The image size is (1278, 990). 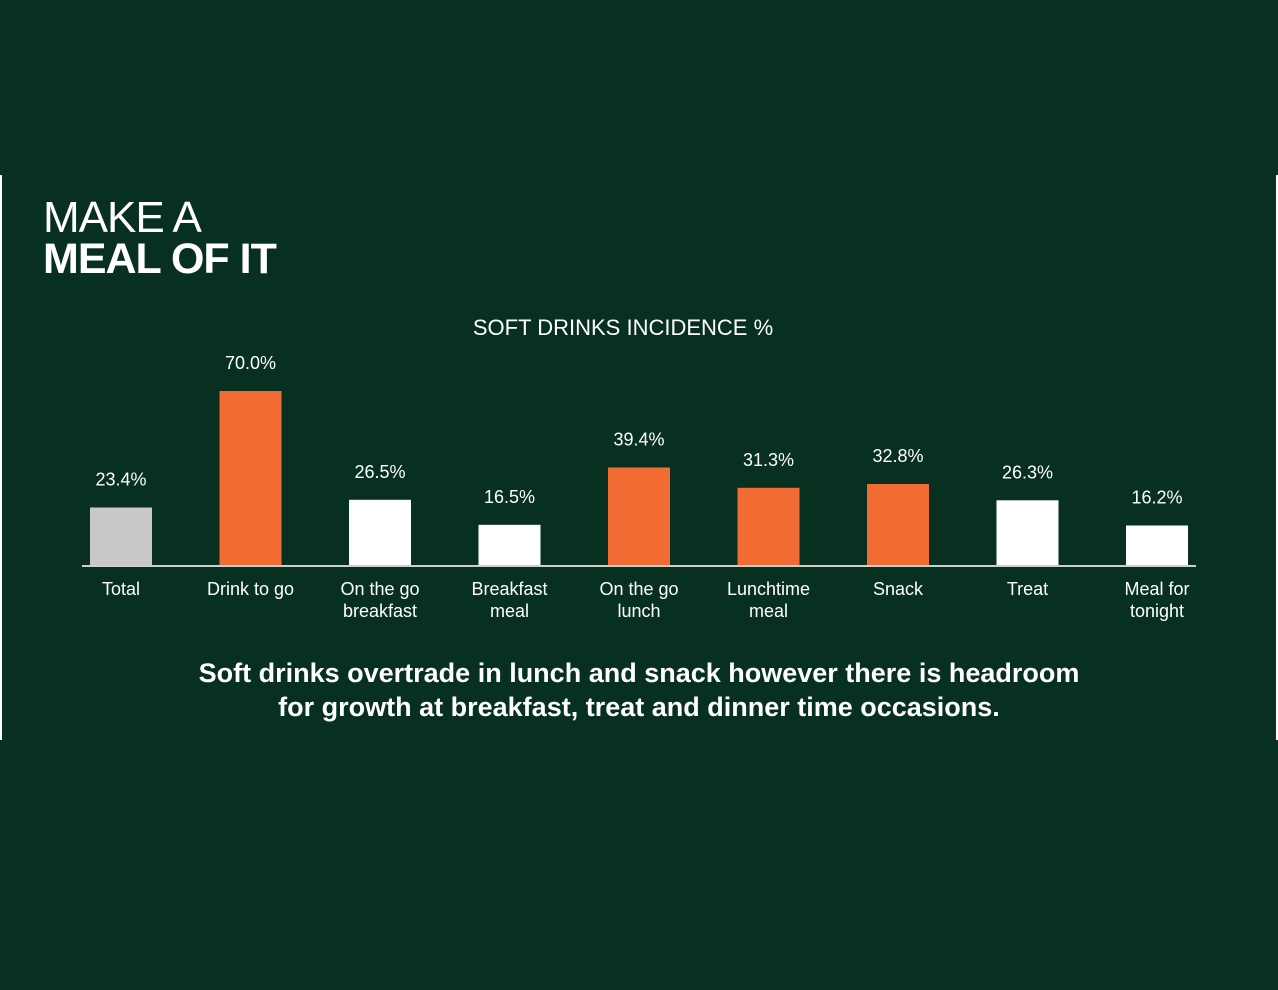 What do you see at coordinates (1156, 589) in the screenshot?
I see `category-label-8-0: Meal for` at bounding box center [1156, 589].